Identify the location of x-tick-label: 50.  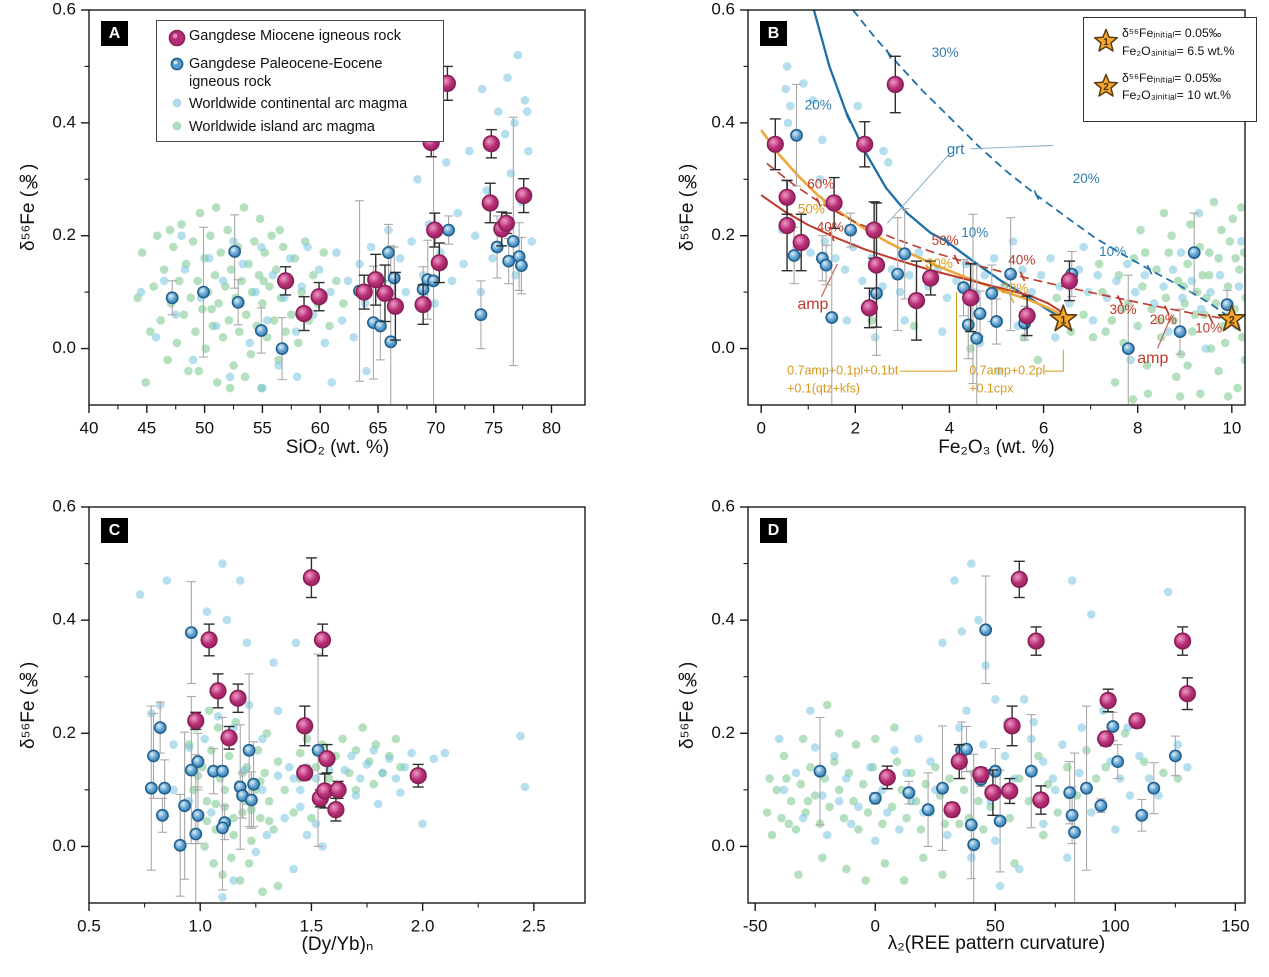
(995, 925).